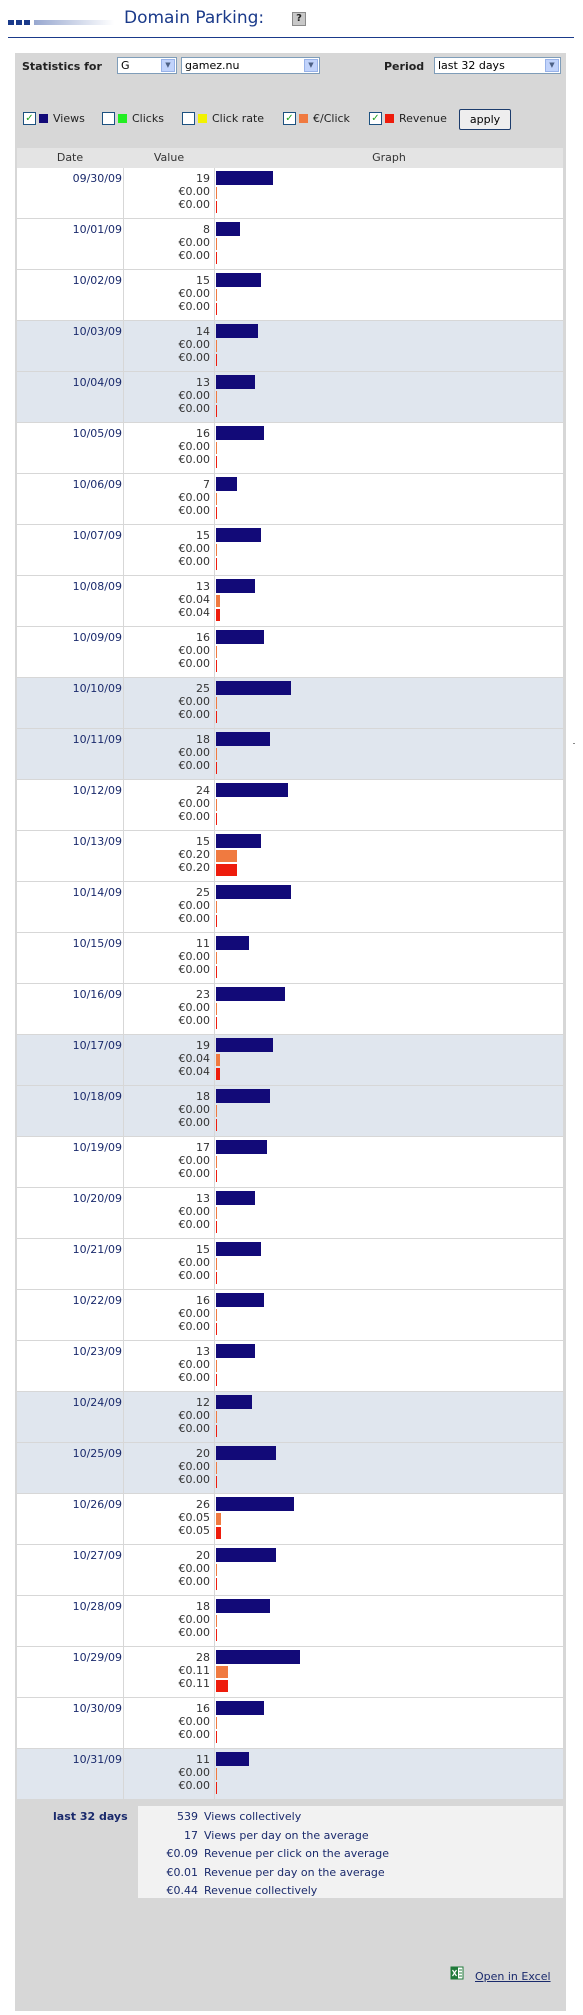 Image resolution: width=583 pixels, height=2015 pixels. Describe the element at coordinates (97, 1198) in the screenshot. I see `row-date: 10/20/09` at that location.